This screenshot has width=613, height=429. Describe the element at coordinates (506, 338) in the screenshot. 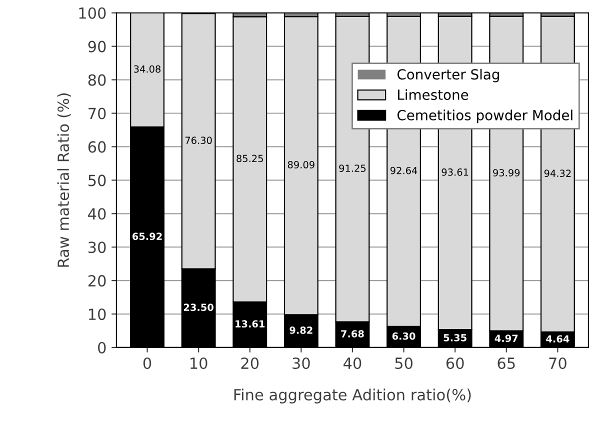

I see `data-label: 4.97` at that location.